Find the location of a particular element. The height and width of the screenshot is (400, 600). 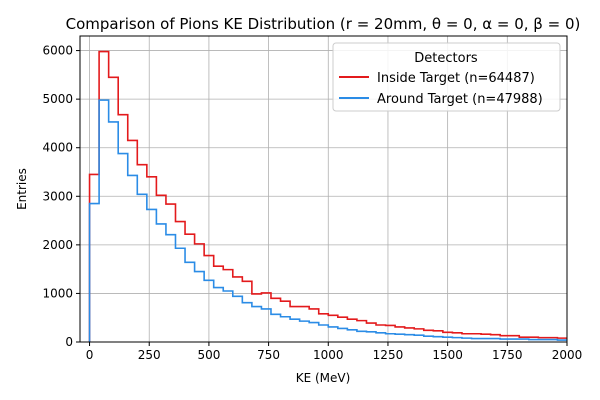

legend-box is located at coordinates (446, 77).